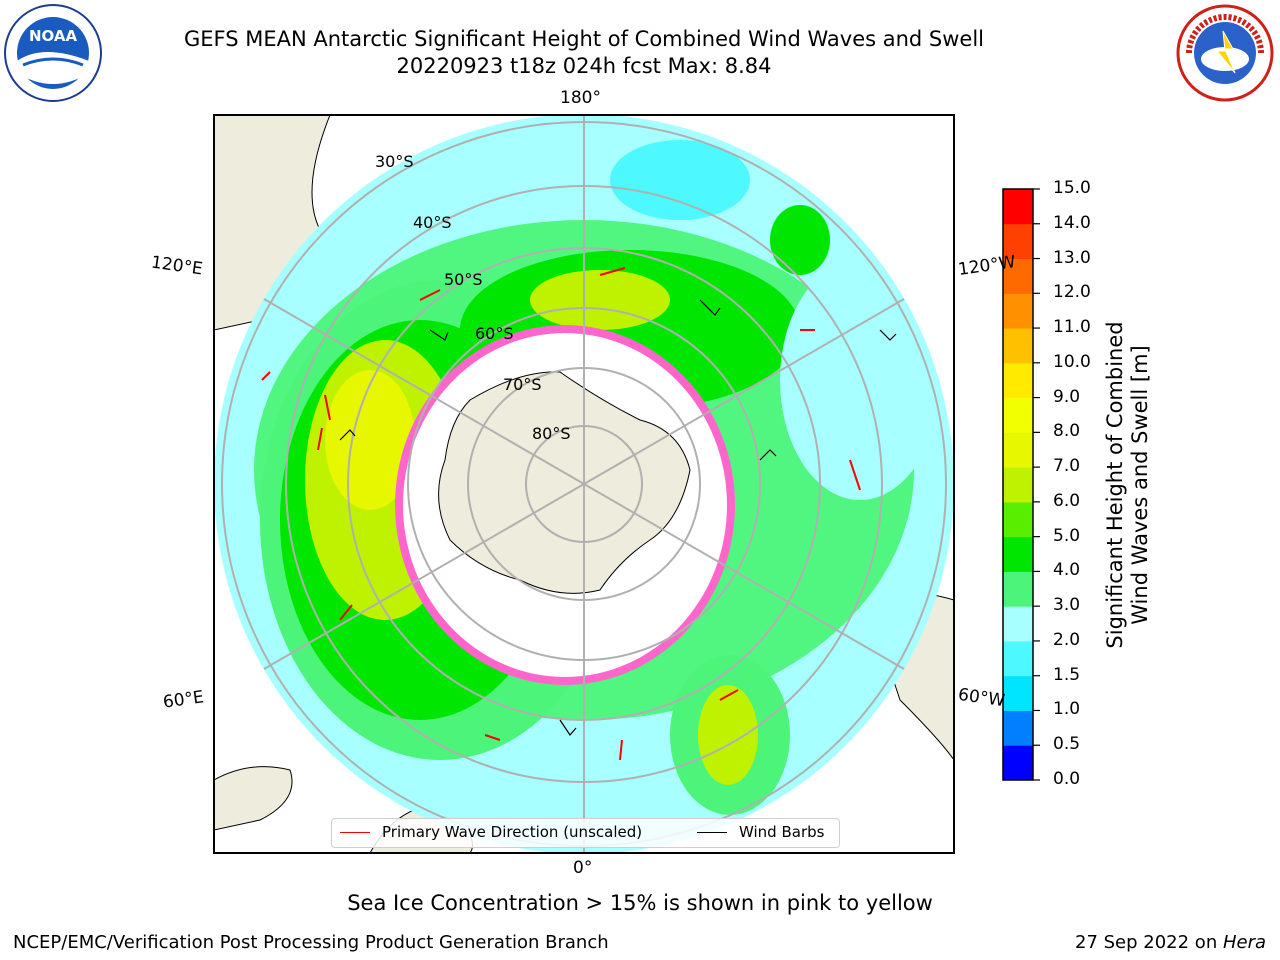 This screenshot has width=1280, height=960. What do you see at coordinates (1115, 485) in the screenshot?
I see `colorbar-title-line1: Significant Height of Combined` at bounding box center [1115, 485].